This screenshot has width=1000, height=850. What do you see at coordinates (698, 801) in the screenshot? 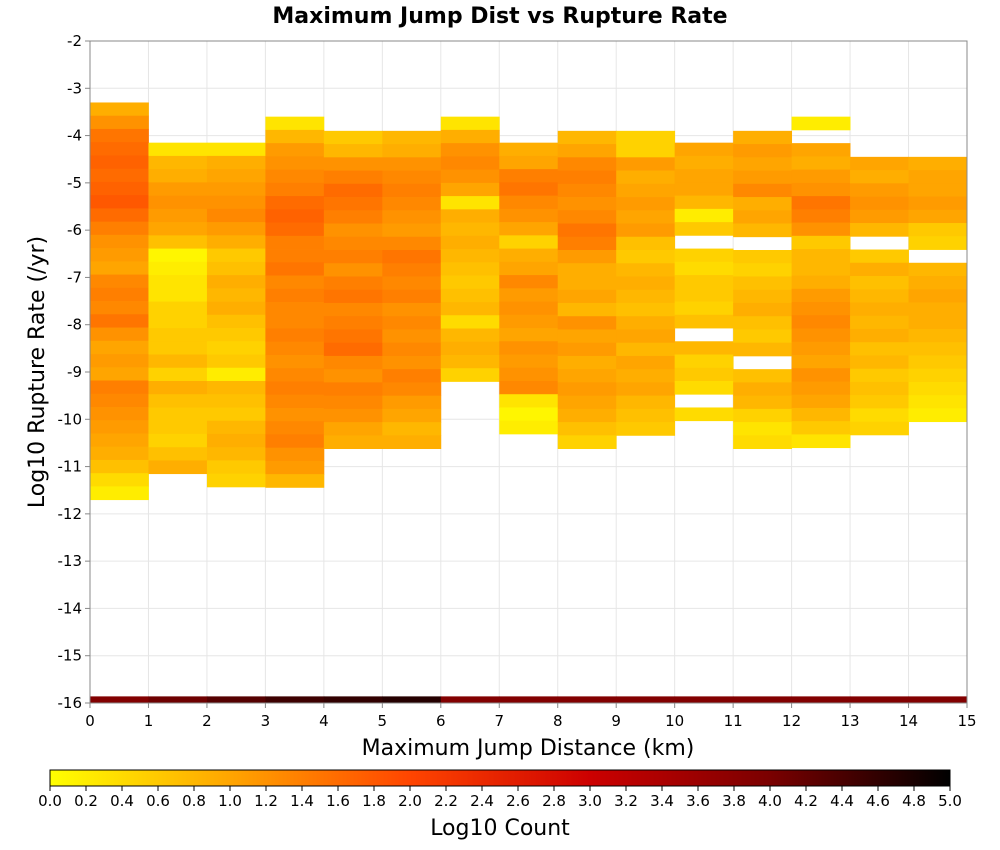
I see `colorbar-tick-label: 3.6` at bounding box center [698, 801].